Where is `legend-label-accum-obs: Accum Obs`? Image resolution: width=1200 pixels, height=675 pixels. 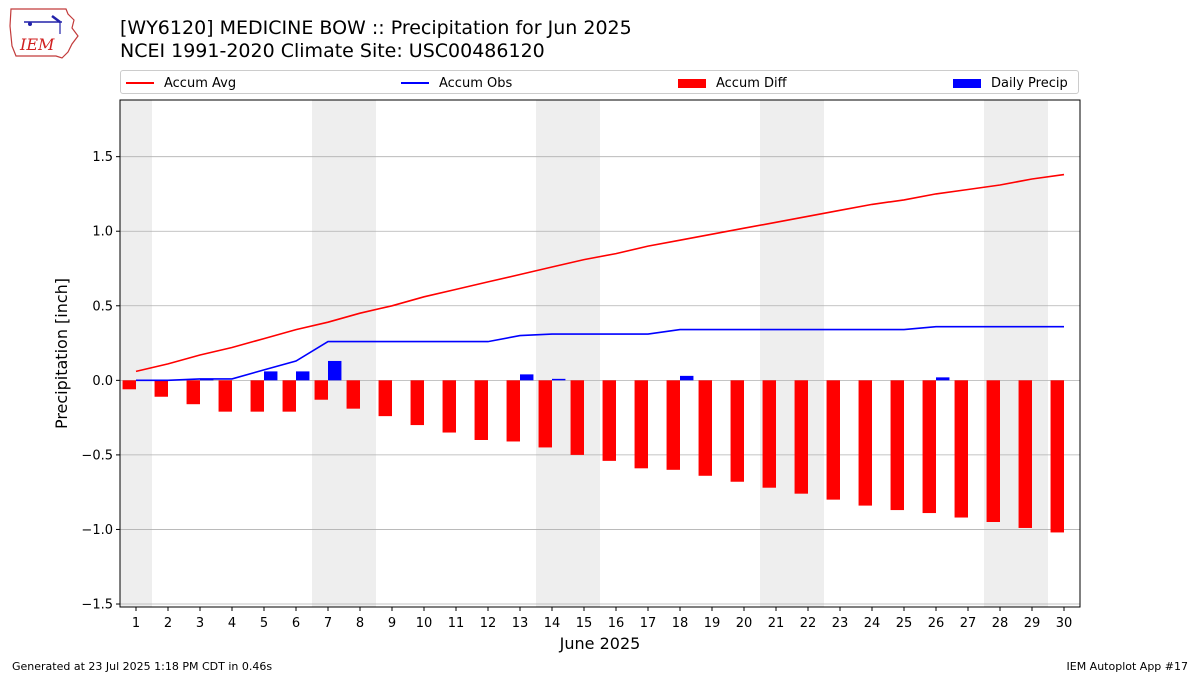 legend-label-accum-obs: Accum Obs is located at coordinates (476, 83).